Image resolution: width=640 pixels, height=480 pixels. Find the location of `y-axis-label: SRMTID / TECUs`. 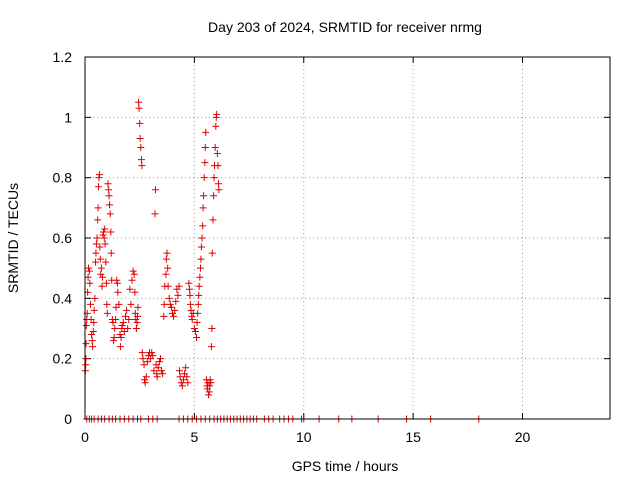

y-axis-label: SRMTID / TECUs is located at coordinates (13, 238).